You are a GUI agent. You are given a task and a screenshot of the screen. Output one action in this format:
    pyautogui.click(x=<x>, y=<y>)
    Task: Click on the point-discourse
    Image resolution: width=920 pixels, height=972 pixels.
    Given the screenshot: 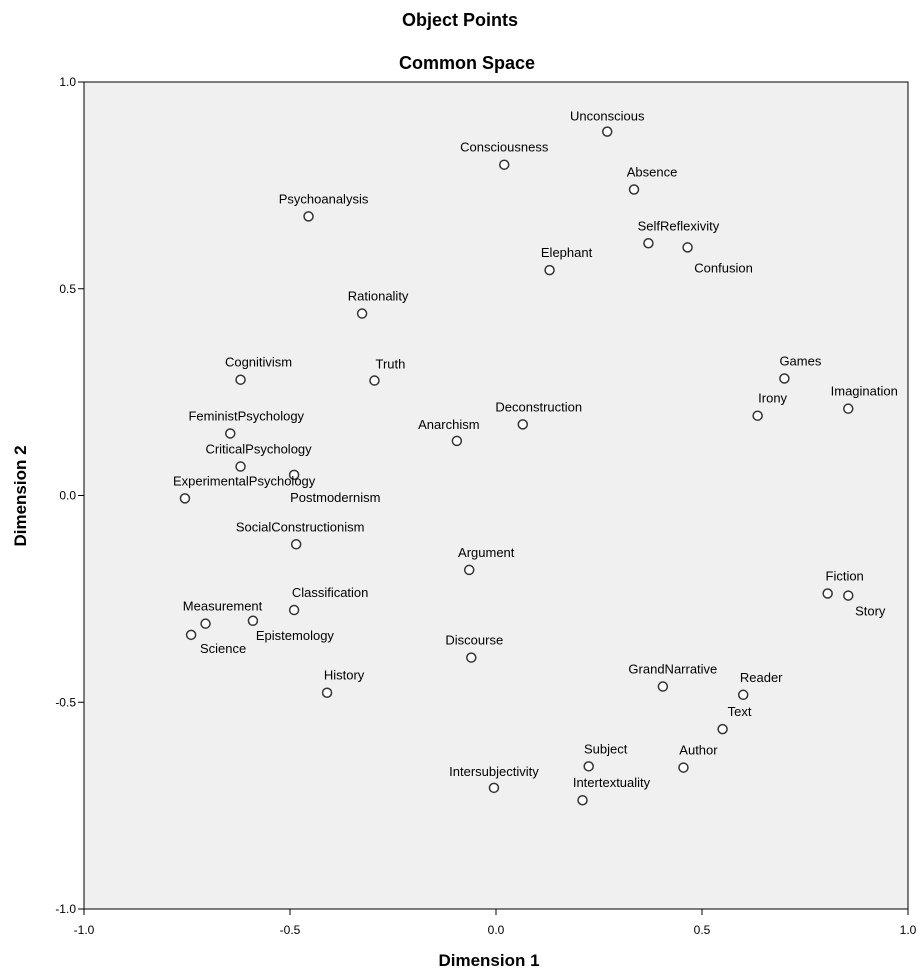 What is the action you would take?
    pyautogui.click(x=471, y=657)
    